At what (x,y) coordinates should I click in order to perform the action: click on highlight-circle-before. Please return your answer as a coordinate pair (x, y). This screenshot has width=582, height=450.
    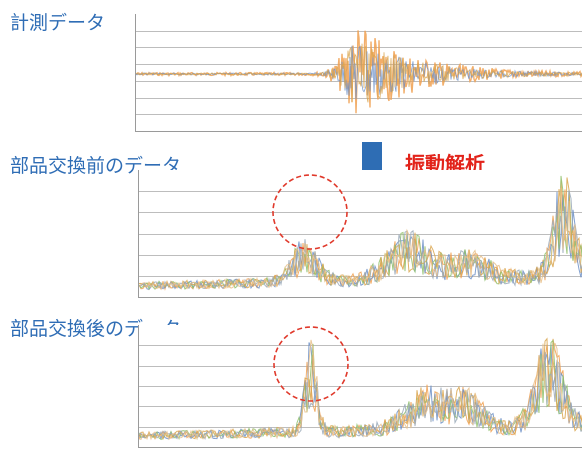
    Looking at the image, I should click on (310, 212).